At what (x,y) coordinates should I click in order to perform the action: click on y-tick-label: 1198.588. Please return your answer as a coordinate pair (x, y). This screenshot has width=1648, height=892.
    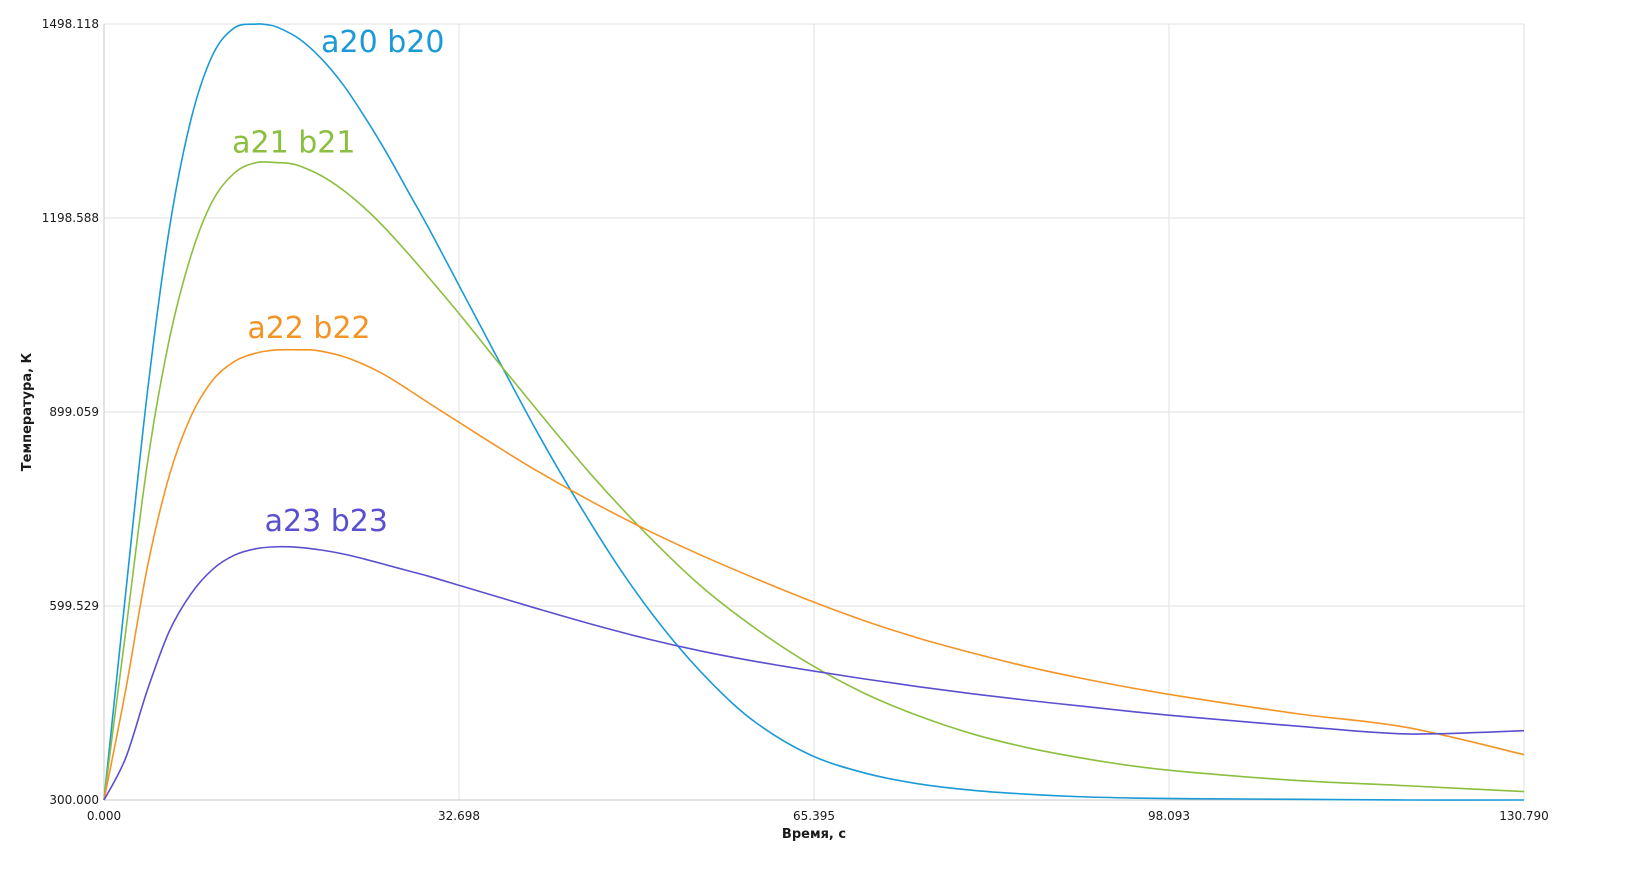
    Looking at the image, I should click on (70, 218).